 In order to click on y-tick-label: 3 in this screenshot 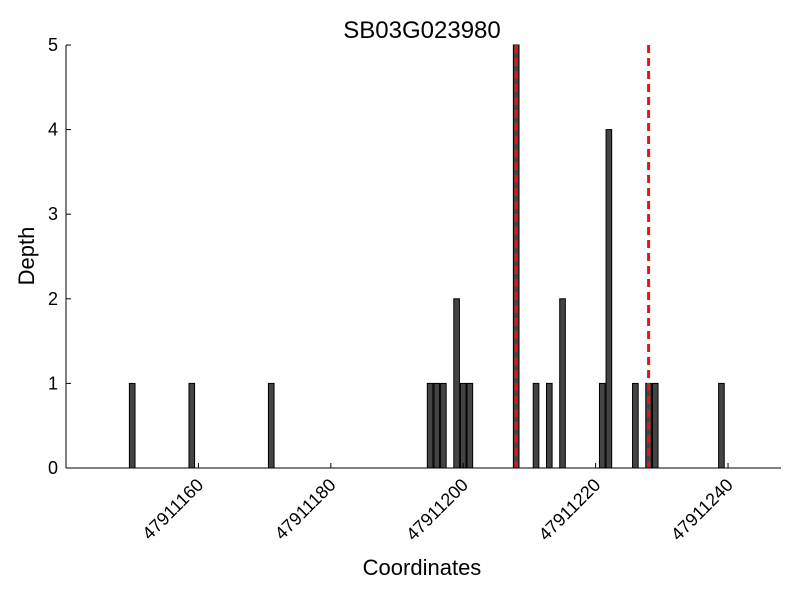, I will do `click(53, 214)`.